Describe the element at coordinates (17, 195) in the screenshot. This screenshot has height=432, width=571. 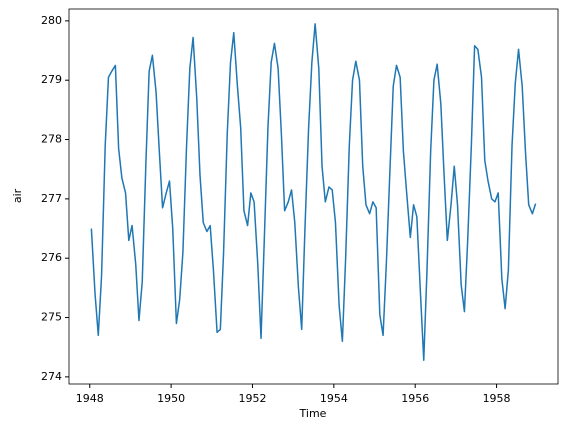
I see `y-axis-label: air` at that location.